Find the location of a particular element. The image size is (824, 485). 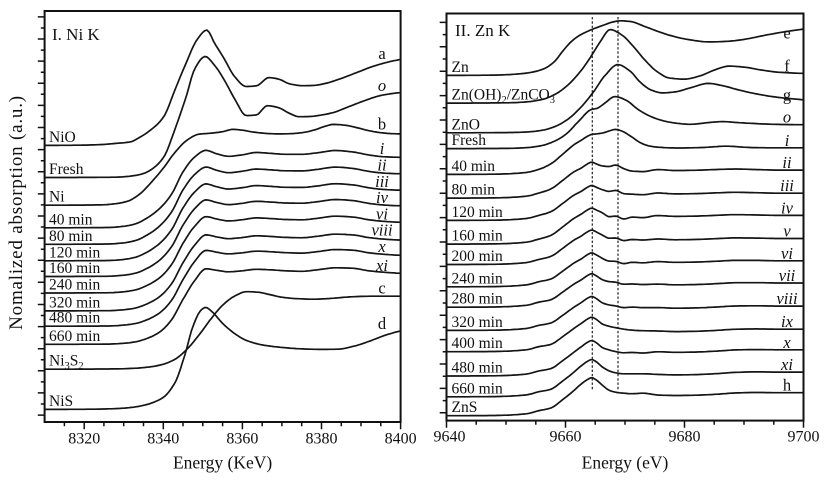

svg-text: d is located at coordinates (382, 323).